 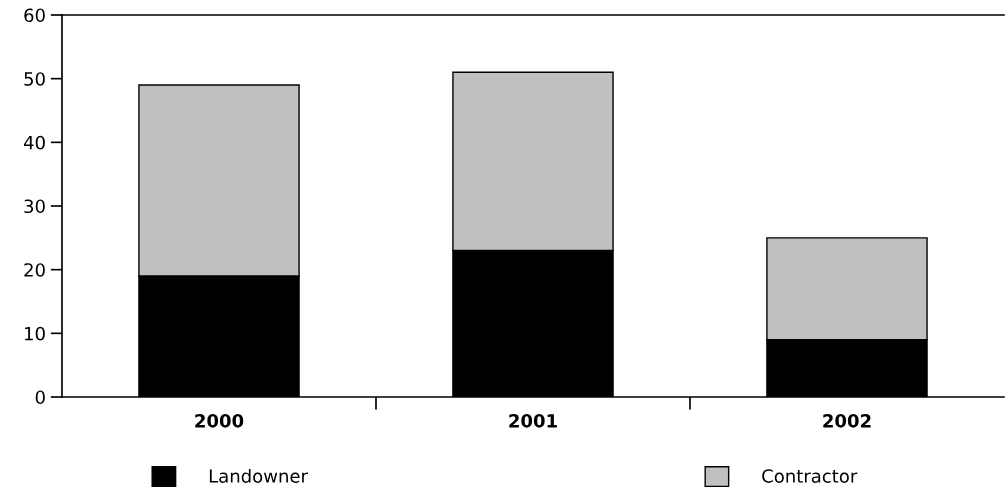 I want to click on y-tick-label: 20, so click(x=34, y=270).